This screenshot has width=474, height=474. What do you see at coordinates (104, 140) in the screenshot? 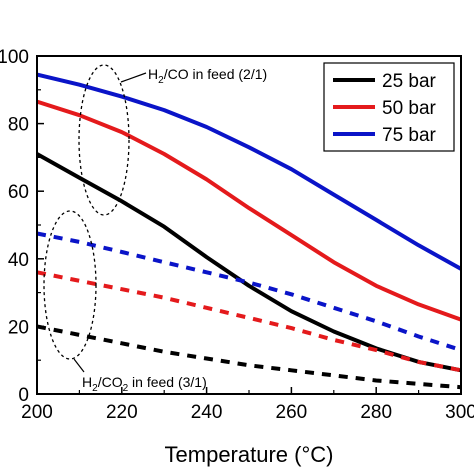
I see `solid-group-ellipse` at bounding box center [104, 140].